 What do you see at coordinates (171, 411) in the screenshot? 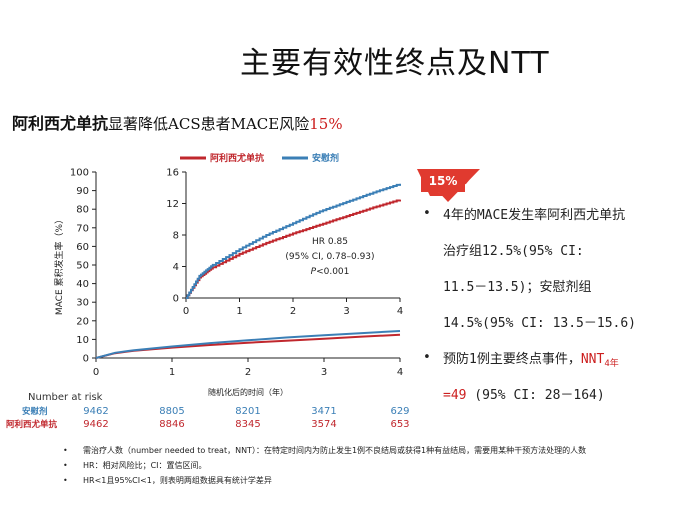
I see `risk-row-value: 8805` at bounding box center [171, 411].